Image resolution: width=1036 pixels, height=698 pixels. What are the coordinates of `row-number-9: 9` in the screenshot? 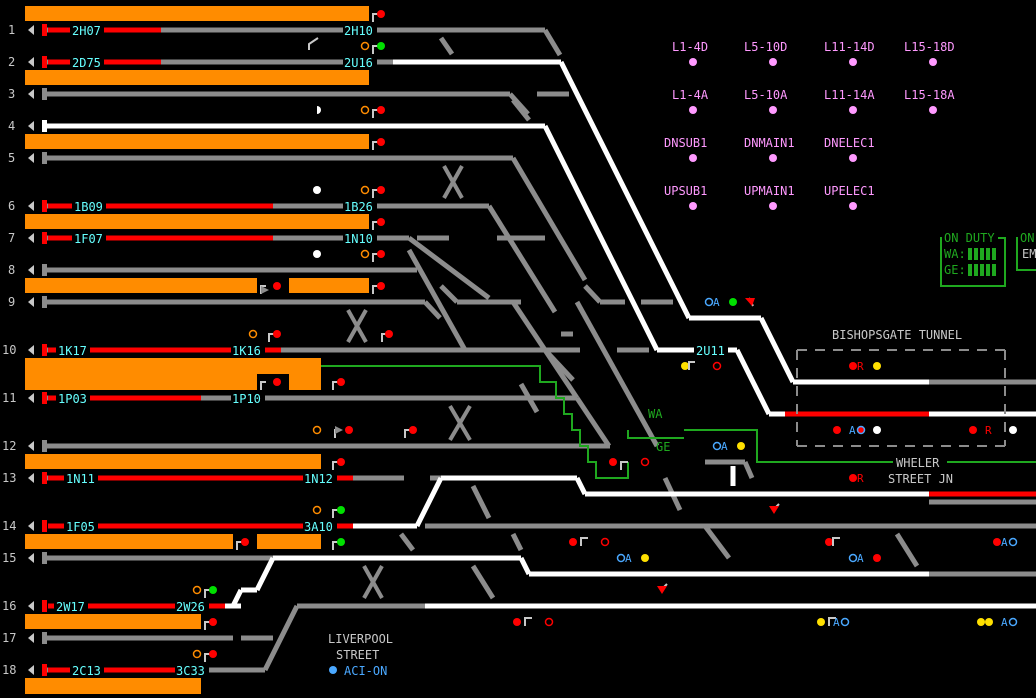 It's located at (11, 302).